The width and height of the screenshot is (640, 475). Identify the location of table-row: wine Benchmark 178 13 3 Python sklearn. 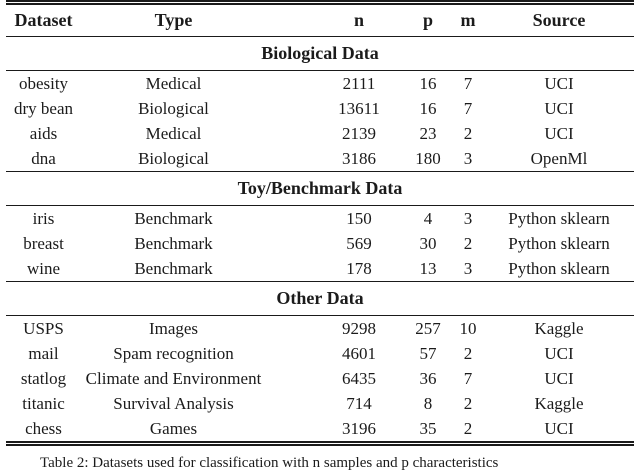
(320, 269).